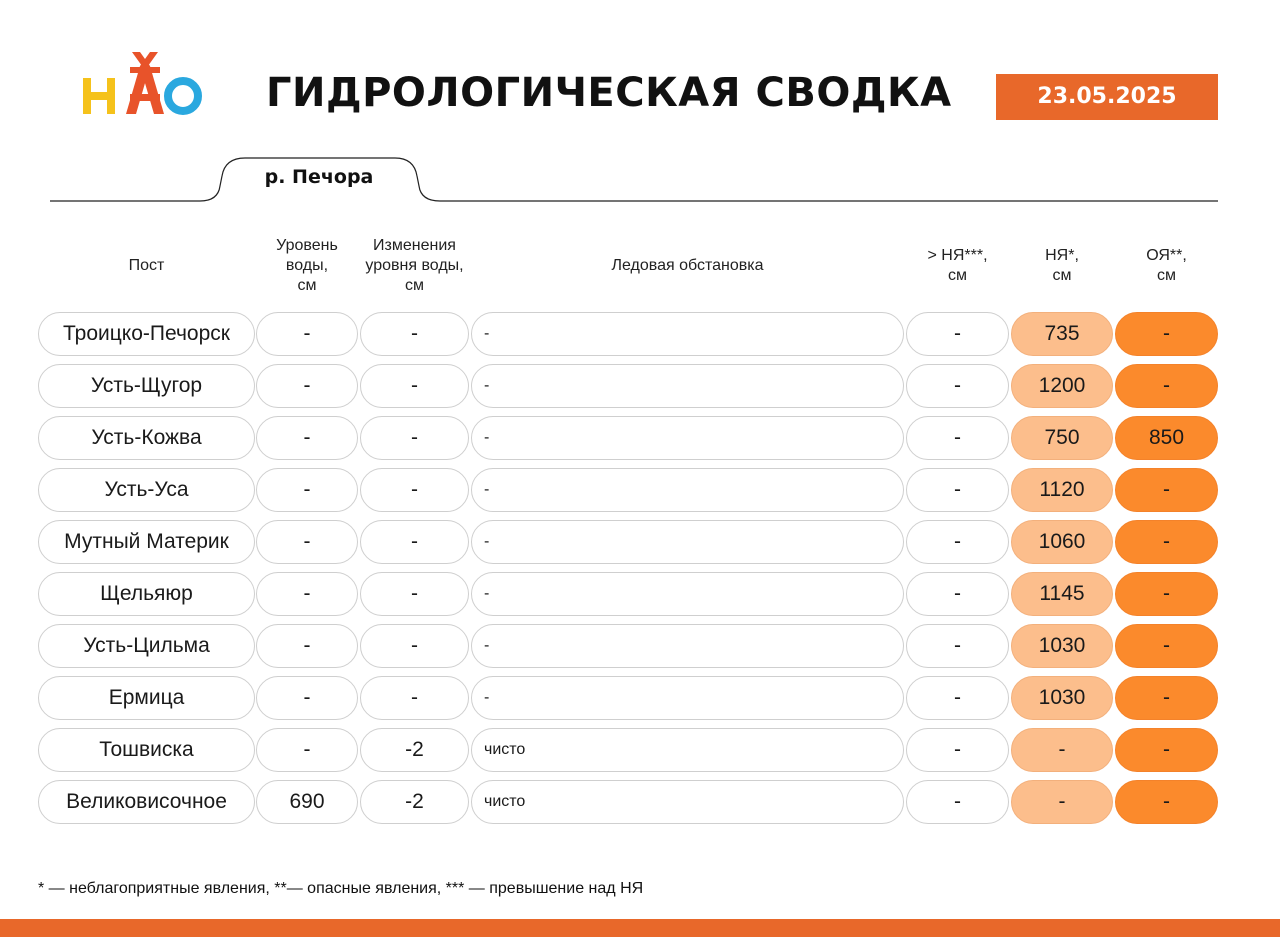 The image size is (1280, 937). I want to click on oya-cell: 850, so click(1166, 438).